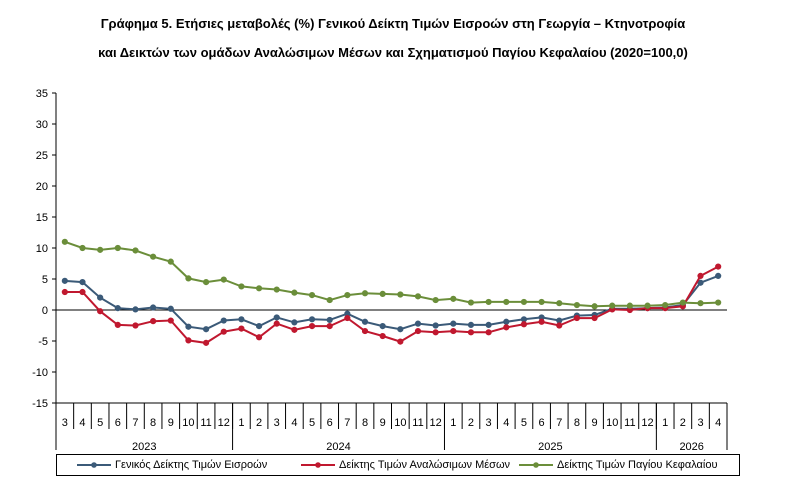 The width and height of the screenshot is (786, 492). I want to click on x-tick-label: 11, so click(629, 423).